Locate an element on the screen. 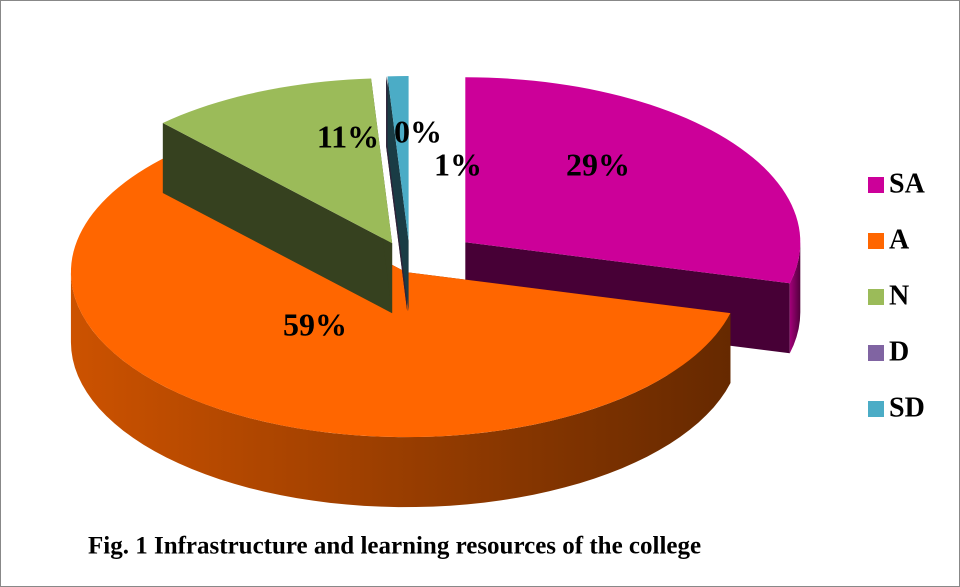 Image resolution: width=960 pixels, height=587 pixels. legend-label: N is located at coordinates (899, 295).